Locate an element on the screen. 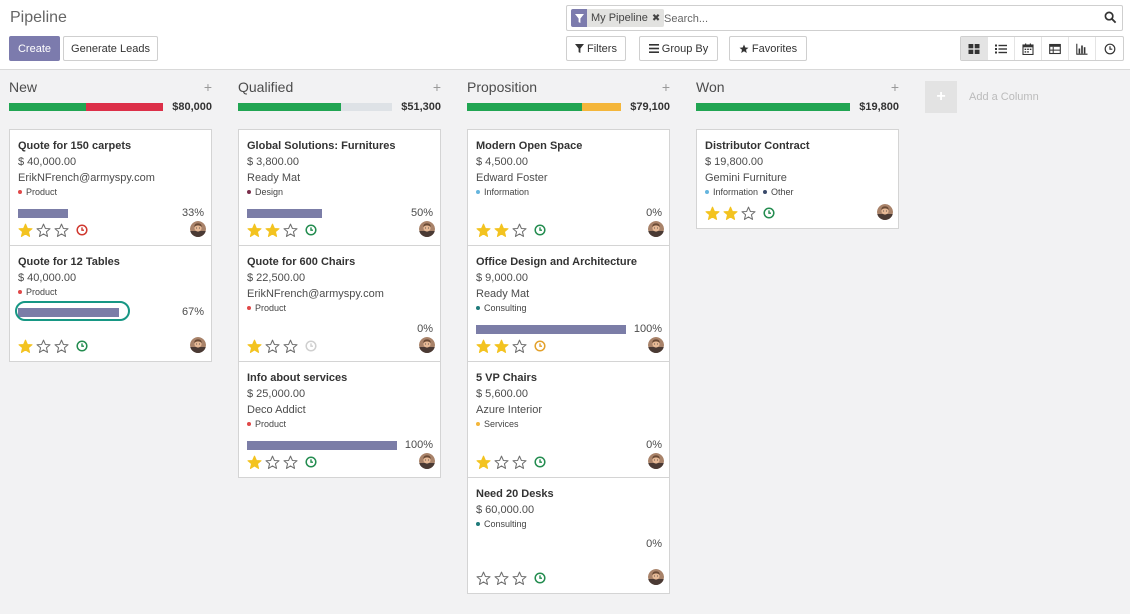  pivot-view-button is located at coordinates (1055, 48).